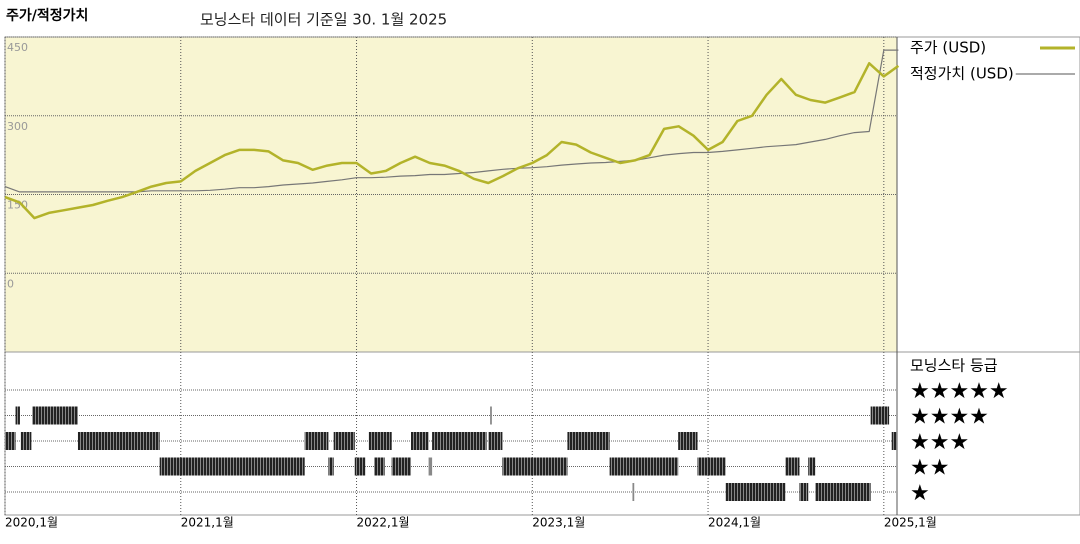  What do you see at coordinates (558, 523) in the screenshot?
I see `x-tick-label: 2023,1월` at bounding box center [558, 523].